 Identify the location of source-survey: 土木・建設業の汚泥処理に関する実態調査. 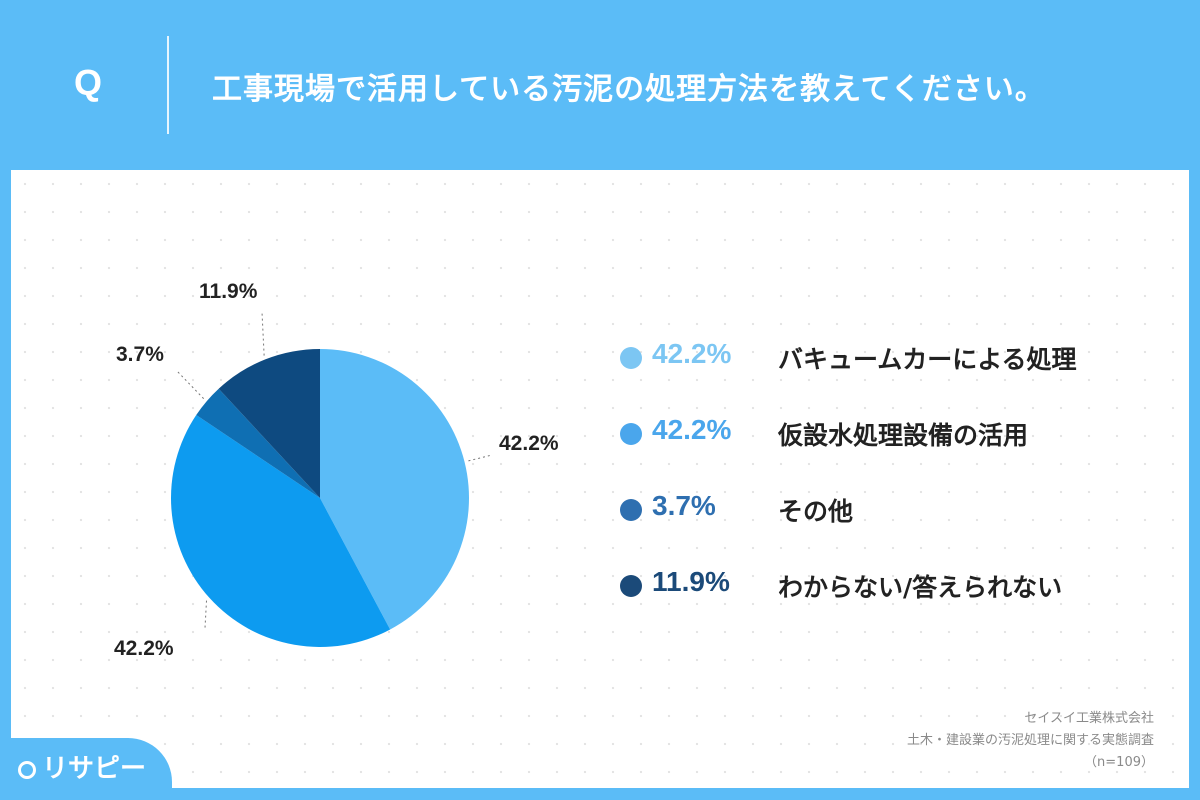
(1030, 740).